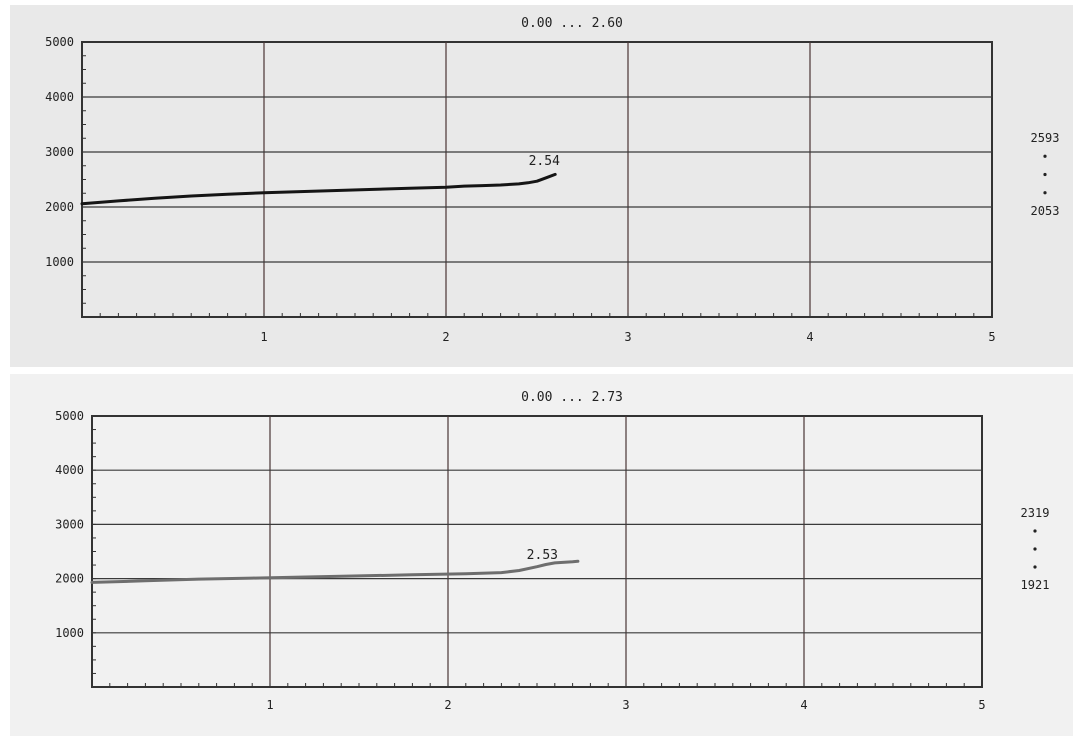  I want to click on chart-title: 0.00 ... 2.60, so click(572, 23).